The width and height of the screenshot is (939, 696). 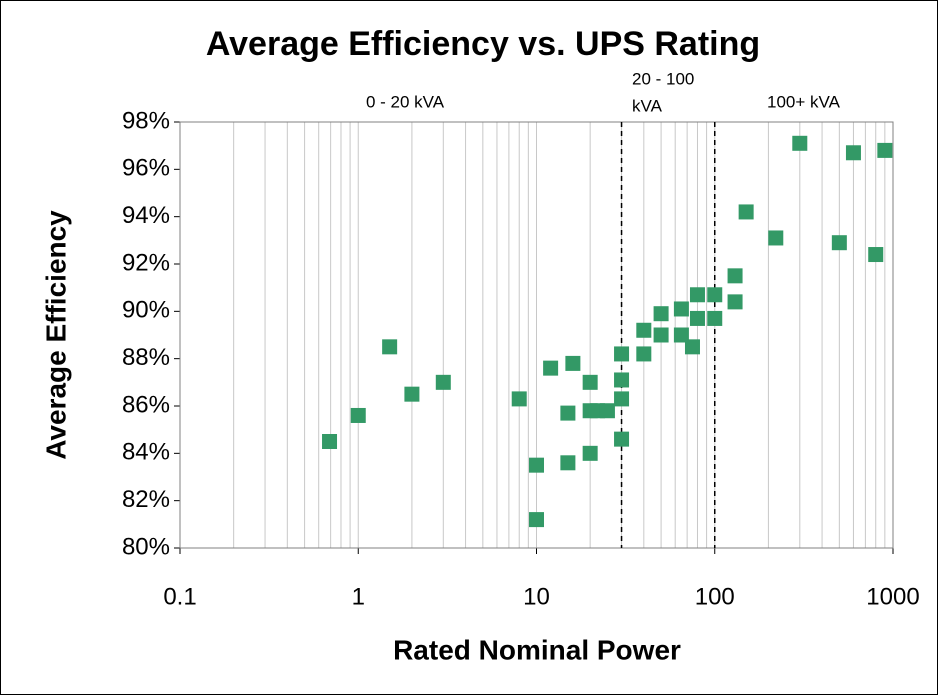 I want to click on region-label: 20 - 100, so click(x=663, y=78).